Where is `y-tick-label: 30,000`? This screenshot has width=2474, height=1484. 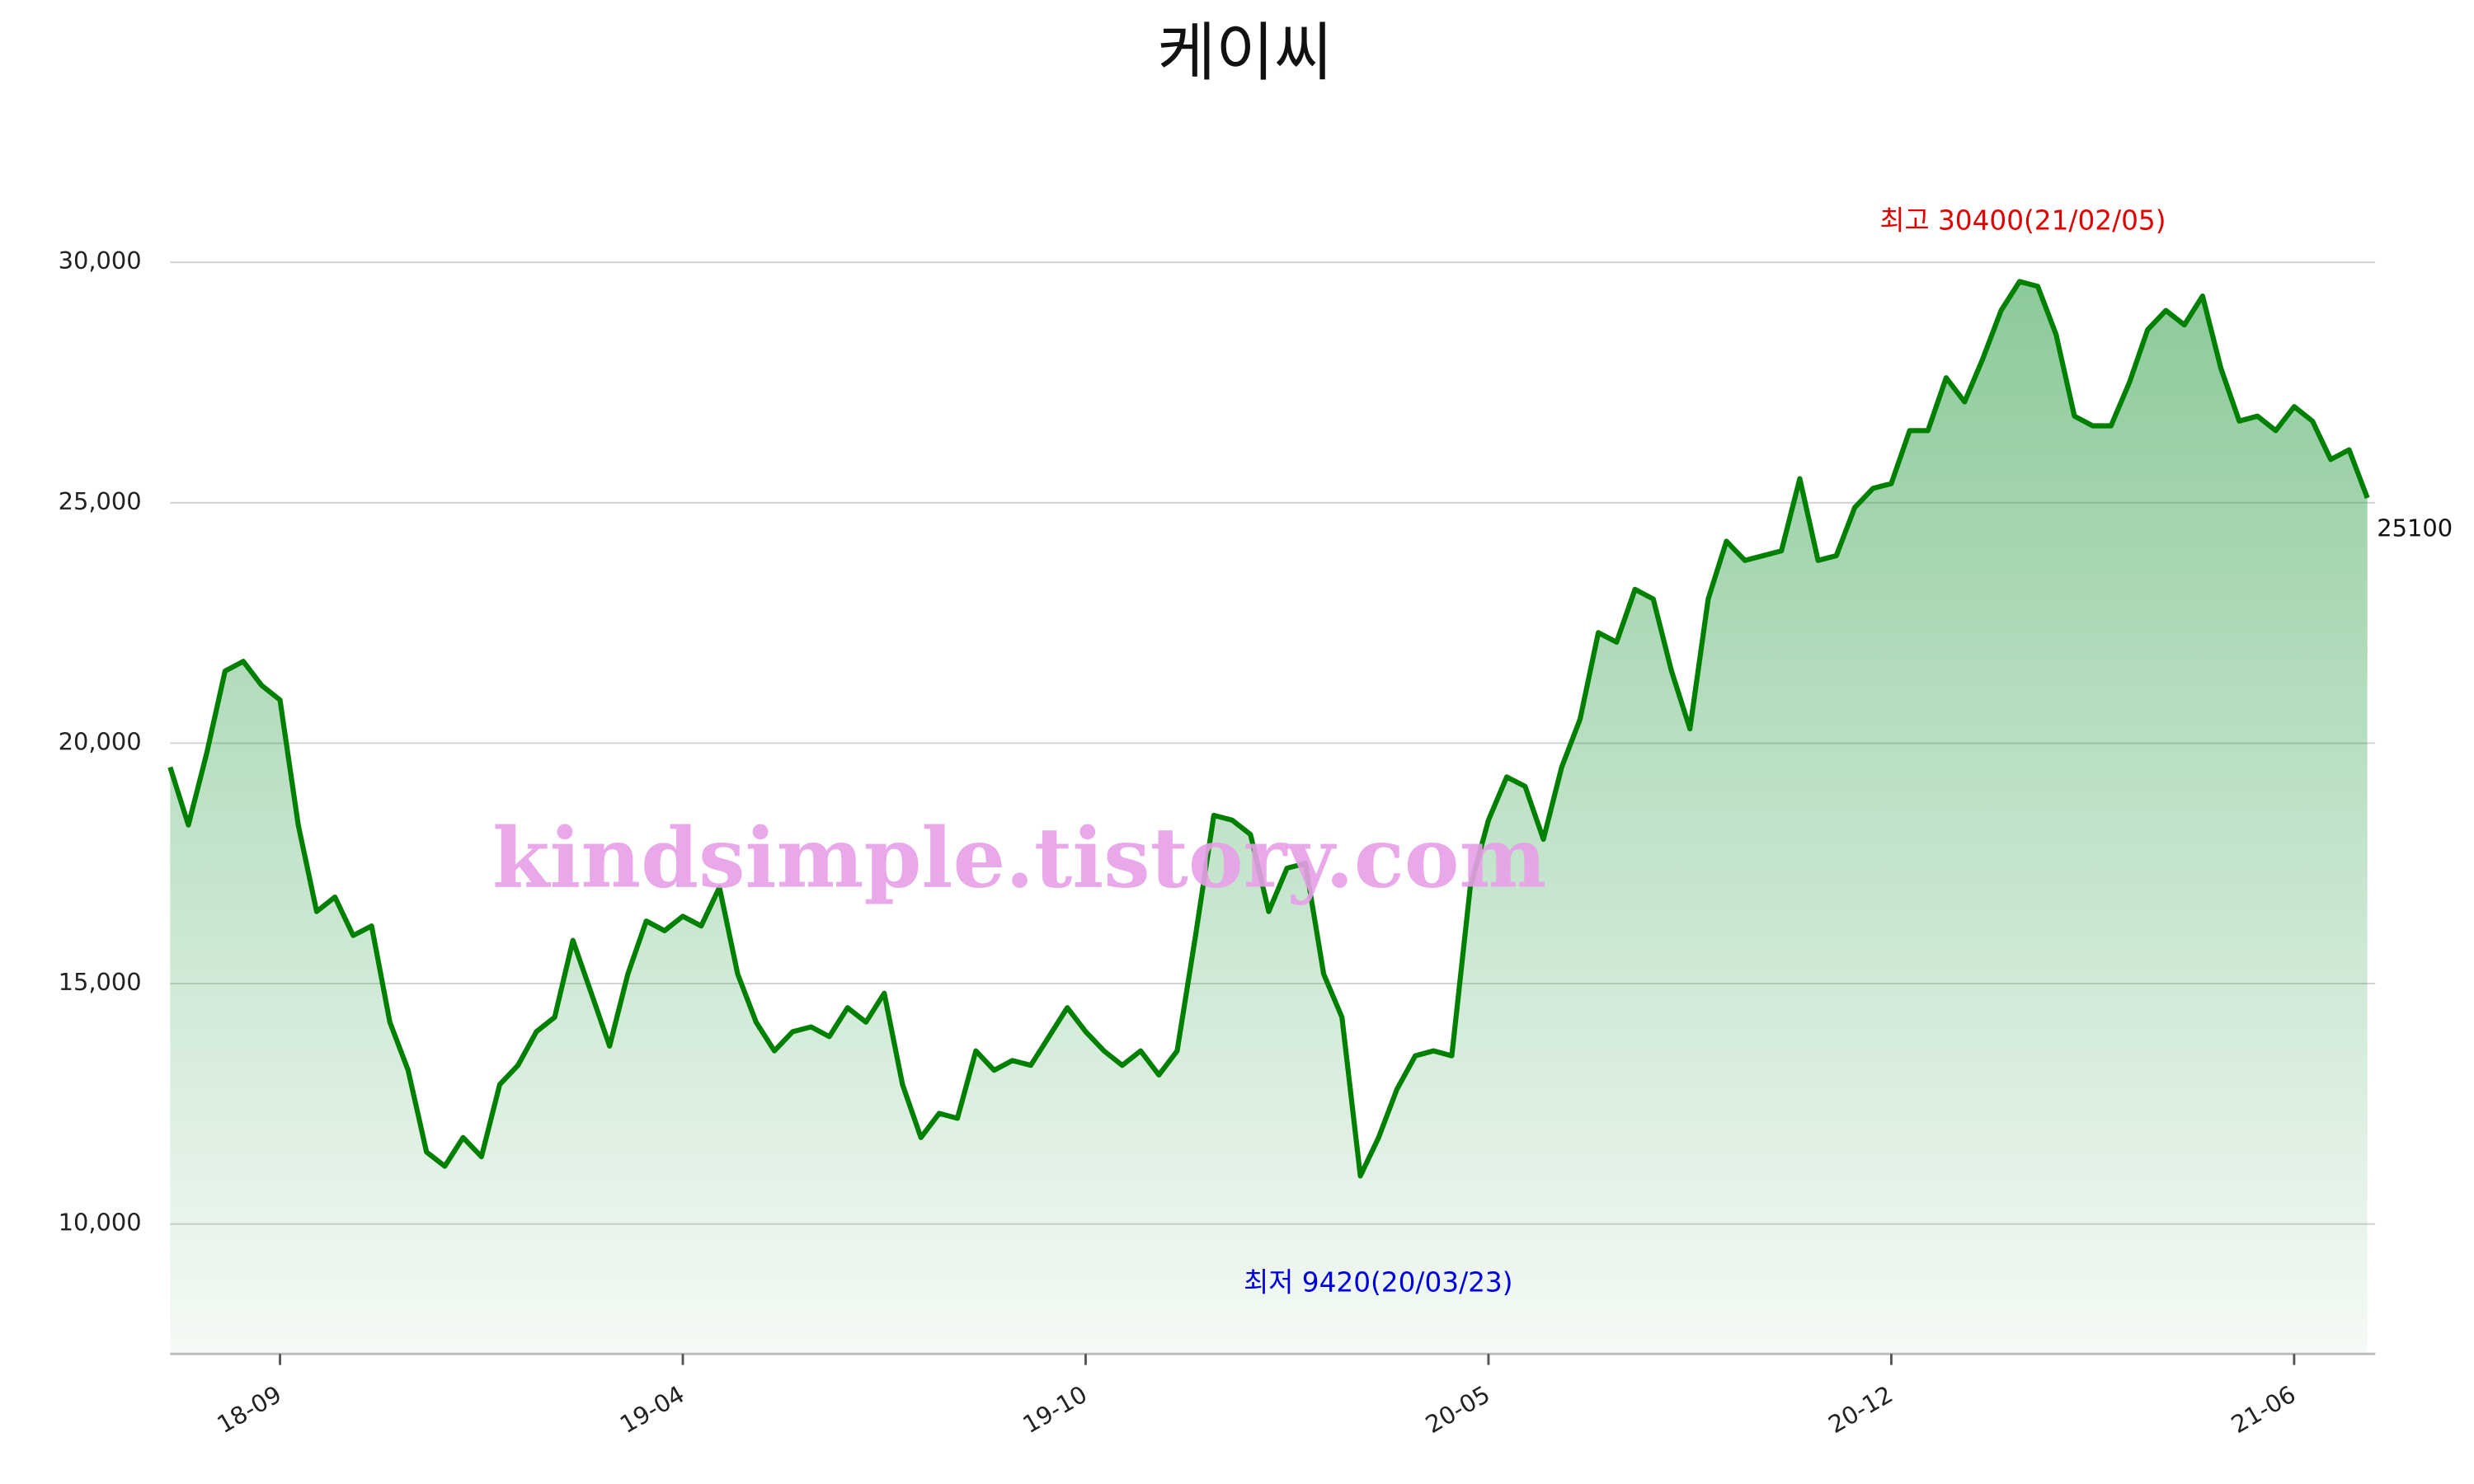 y-tick-label: 30,000 is located at coordinates (100, 261).